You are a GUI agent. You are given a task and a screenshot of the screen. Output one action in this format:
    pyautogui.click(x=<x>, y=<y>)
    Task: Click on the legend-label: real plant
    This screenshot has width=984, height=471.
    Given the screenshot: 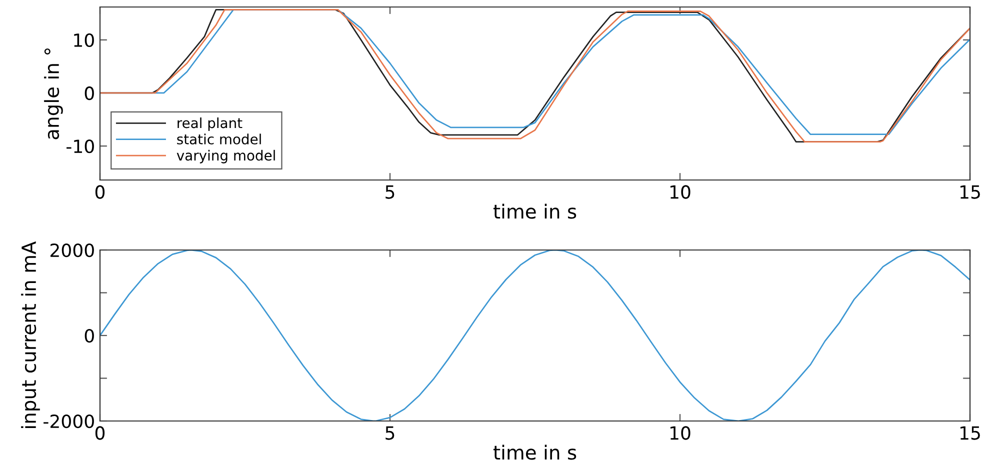 What is the action you would take?
    pyautogui.click(x=210, y=124)
    